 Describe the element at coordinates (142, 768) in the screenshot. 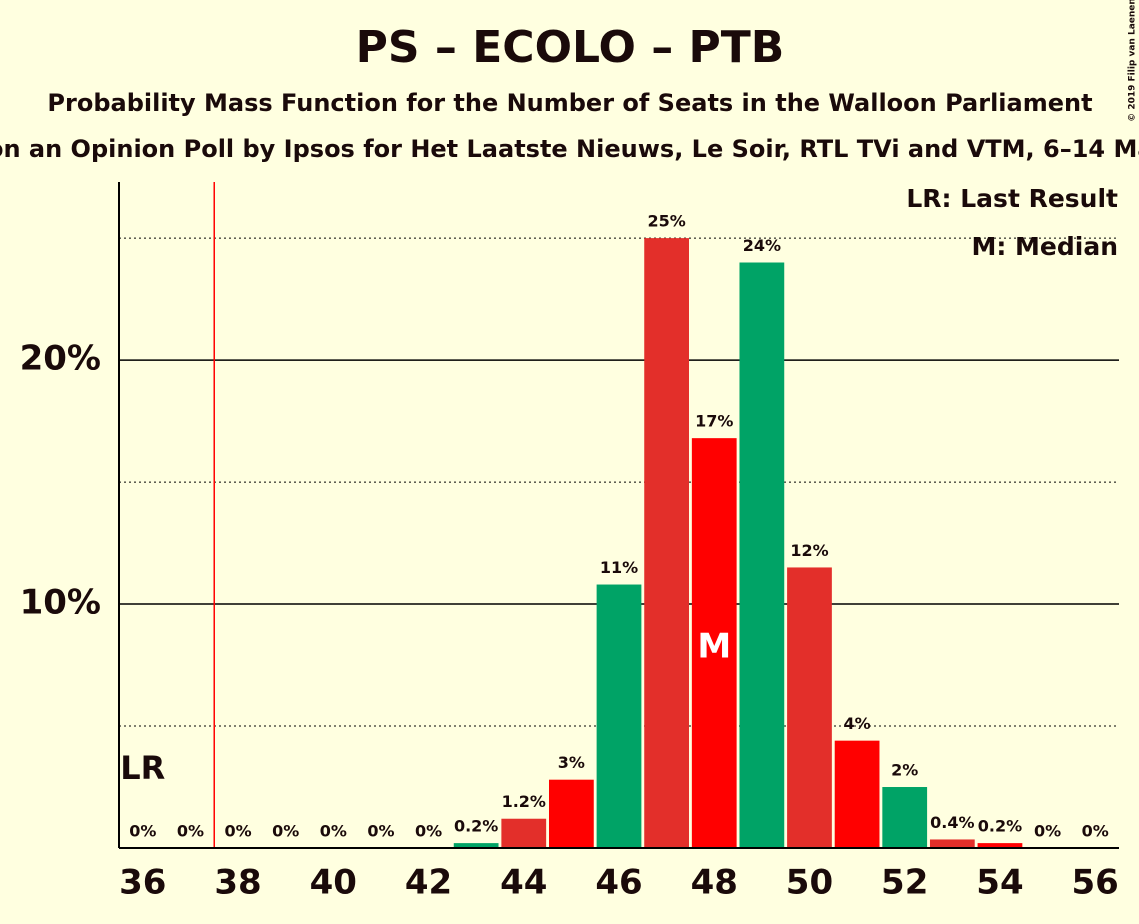

I see `last-result-label: LR` at that location.